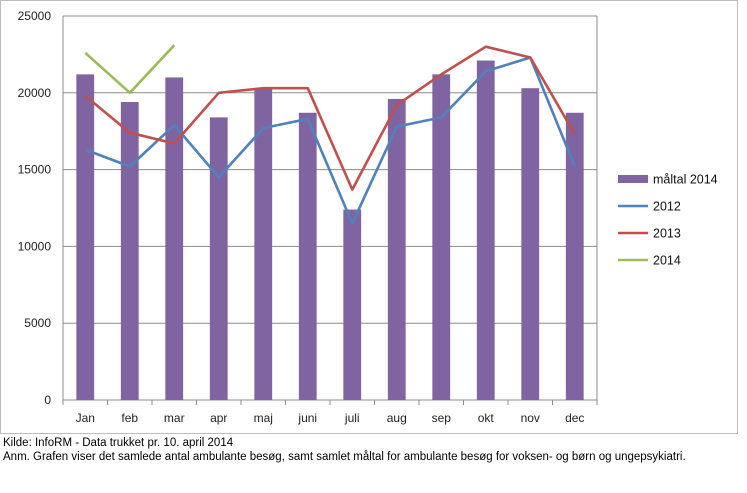 The image size is (747, 493). What do you see at coordinates (352, 418) in the screenshot?
I see `x-tick-label: juli` at bounding box center [352, 418].